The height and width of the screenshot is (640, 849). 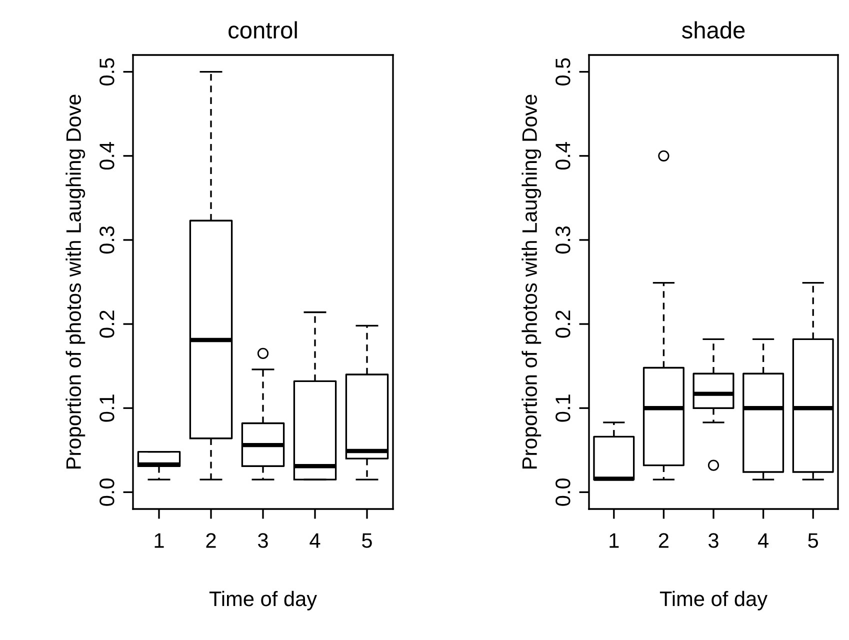 I want to click on chart-title: control, so click(x=262, y=30).